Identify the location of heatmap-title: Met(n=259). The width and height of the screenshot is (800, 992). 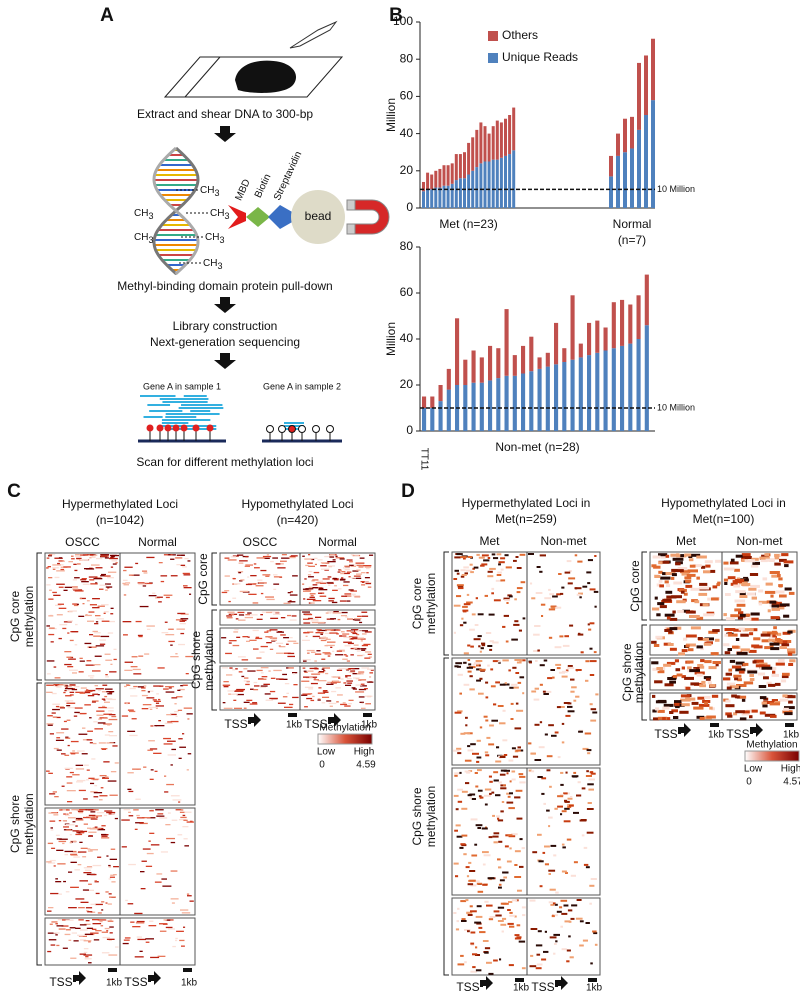
(526, 519).